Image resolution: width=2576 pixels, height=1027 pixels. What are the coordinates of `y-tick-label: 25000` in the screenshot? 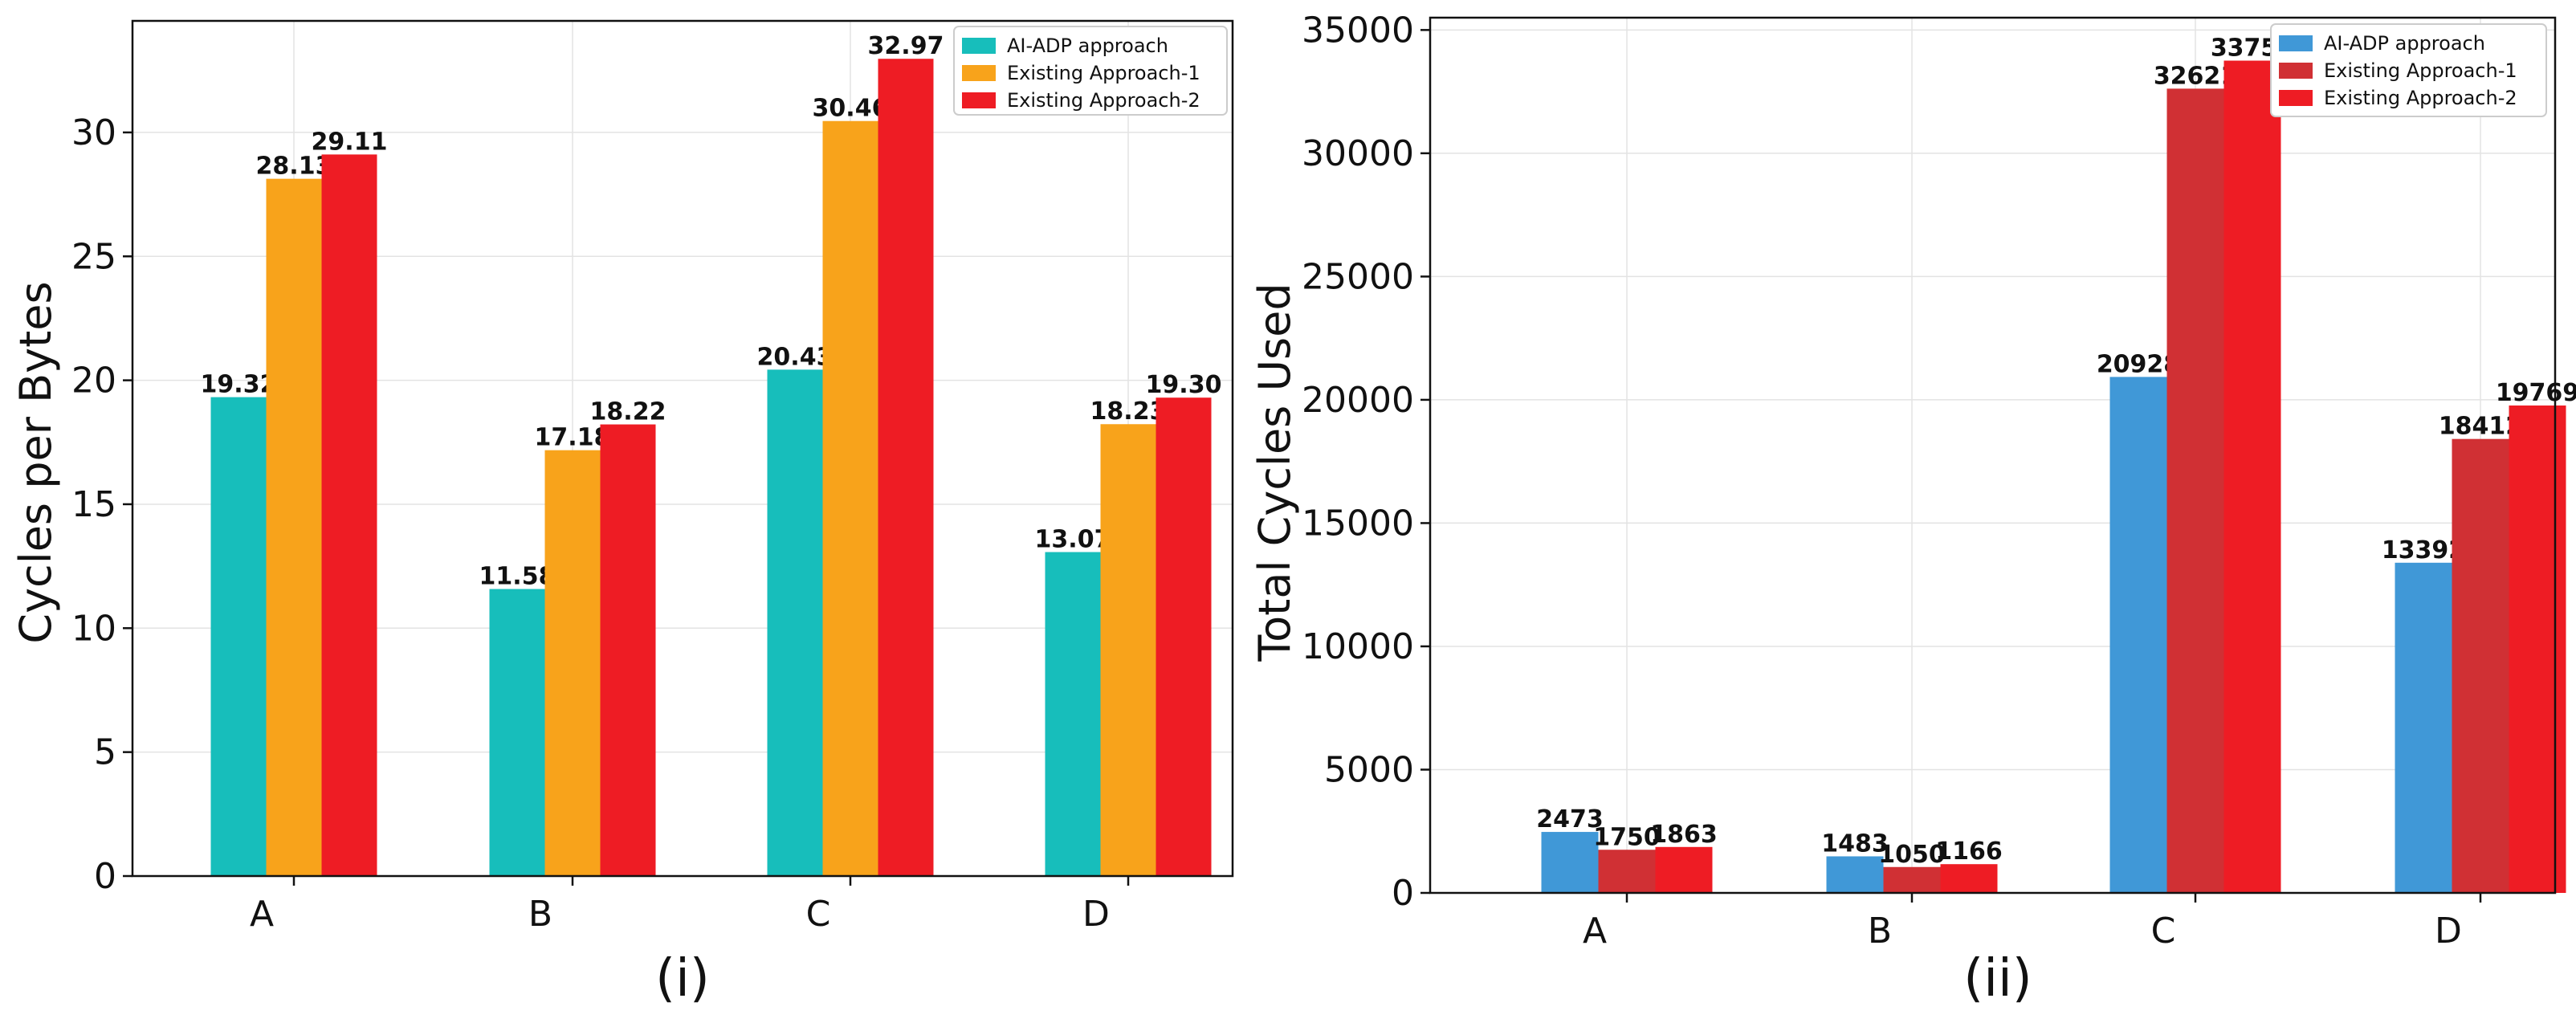 It's located at (1358, 276).